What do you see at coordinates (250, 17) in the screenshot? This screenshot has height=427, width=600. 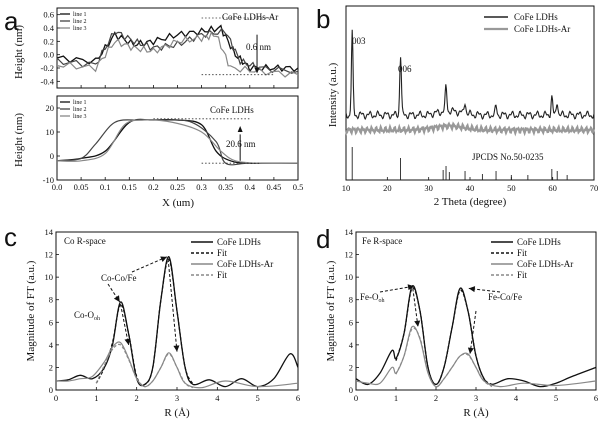 I see `panel-a-top-title: CoFe LDHs-Ar` at bounding box center [250, 17].